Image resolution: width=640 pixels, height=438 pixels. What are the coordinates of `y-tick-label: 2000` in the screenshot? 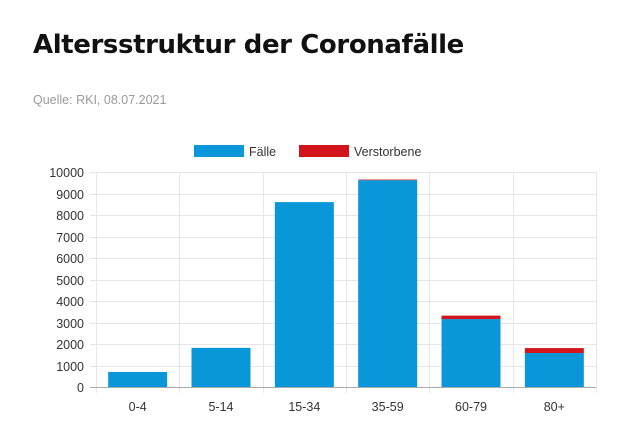 It's located at (70, 345).